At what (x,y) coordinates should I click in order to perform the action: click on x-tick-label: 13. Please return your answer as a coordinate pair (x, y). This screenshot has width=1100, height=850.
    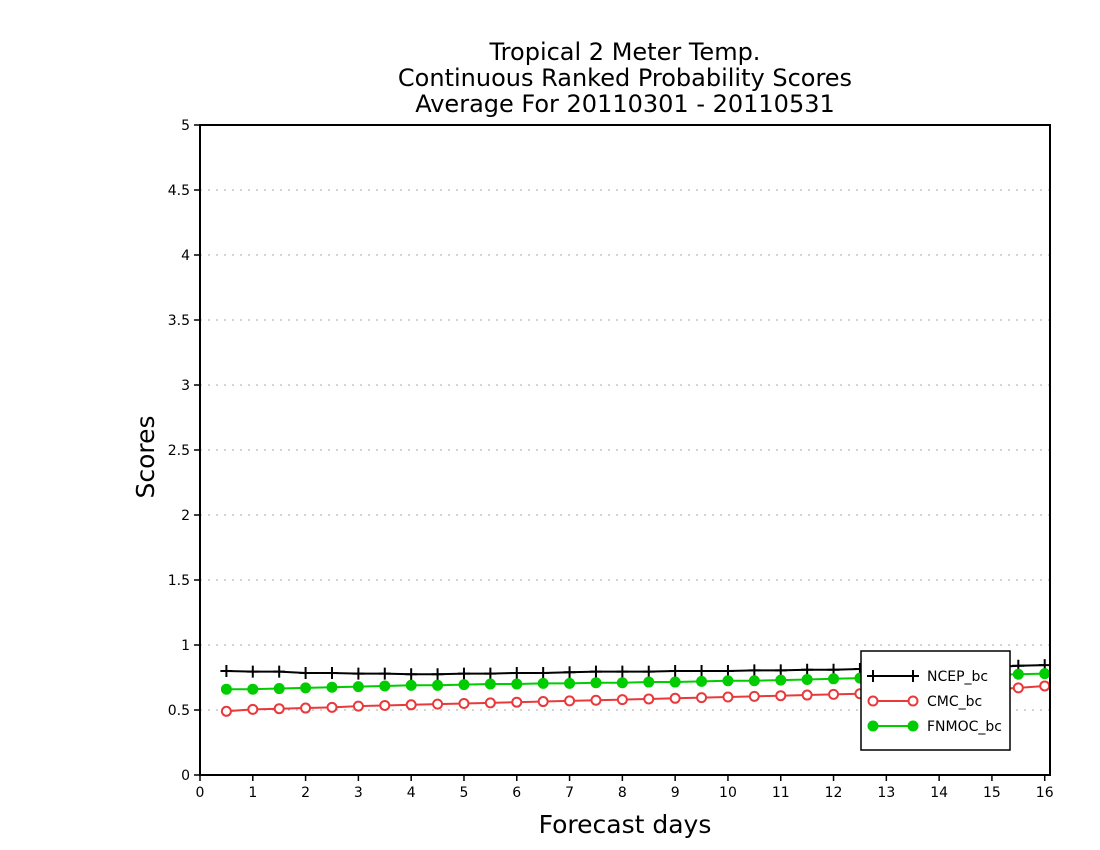
    Looking at the image, I should click on (886, 793).